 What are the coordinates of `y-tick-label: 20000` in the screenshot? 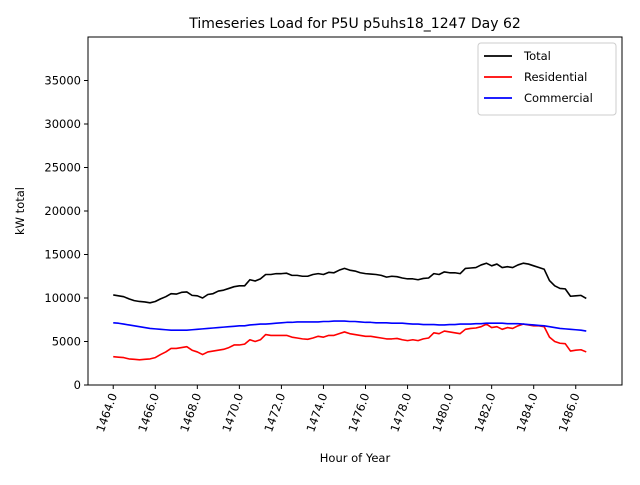 It's located at (62, 211).